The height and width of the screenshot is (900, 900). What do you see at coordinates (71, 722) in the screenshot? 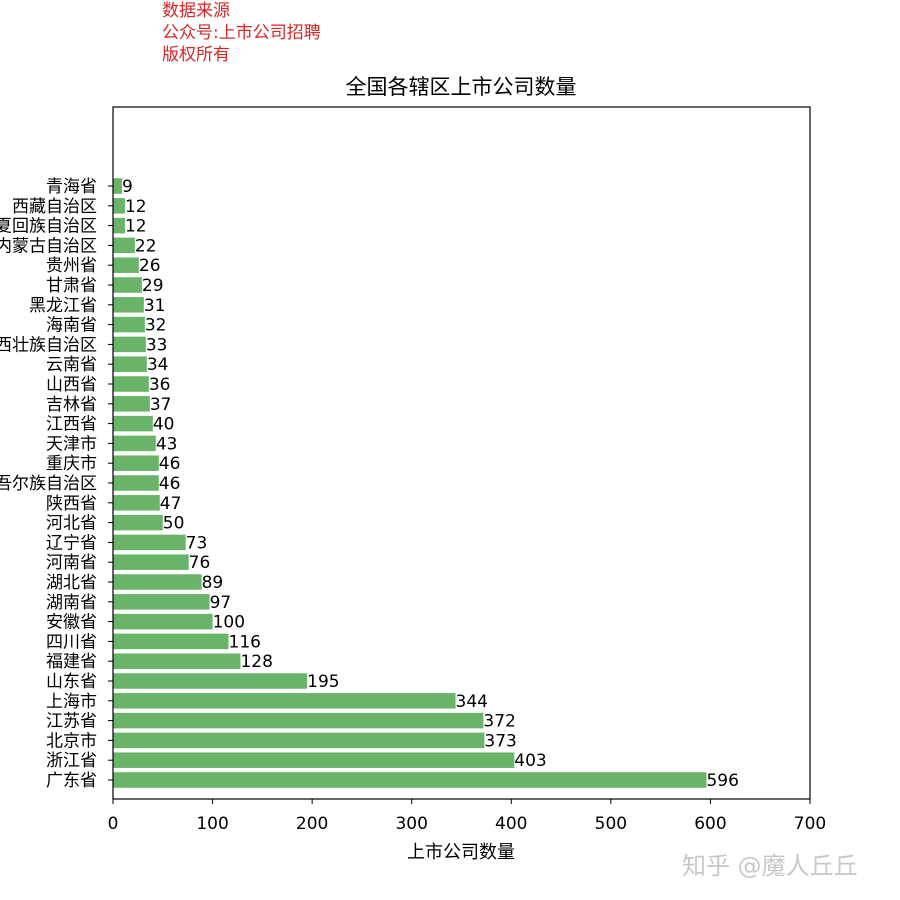
I see `y-tick-label: 江苏省` at bounding box center [71, 722].